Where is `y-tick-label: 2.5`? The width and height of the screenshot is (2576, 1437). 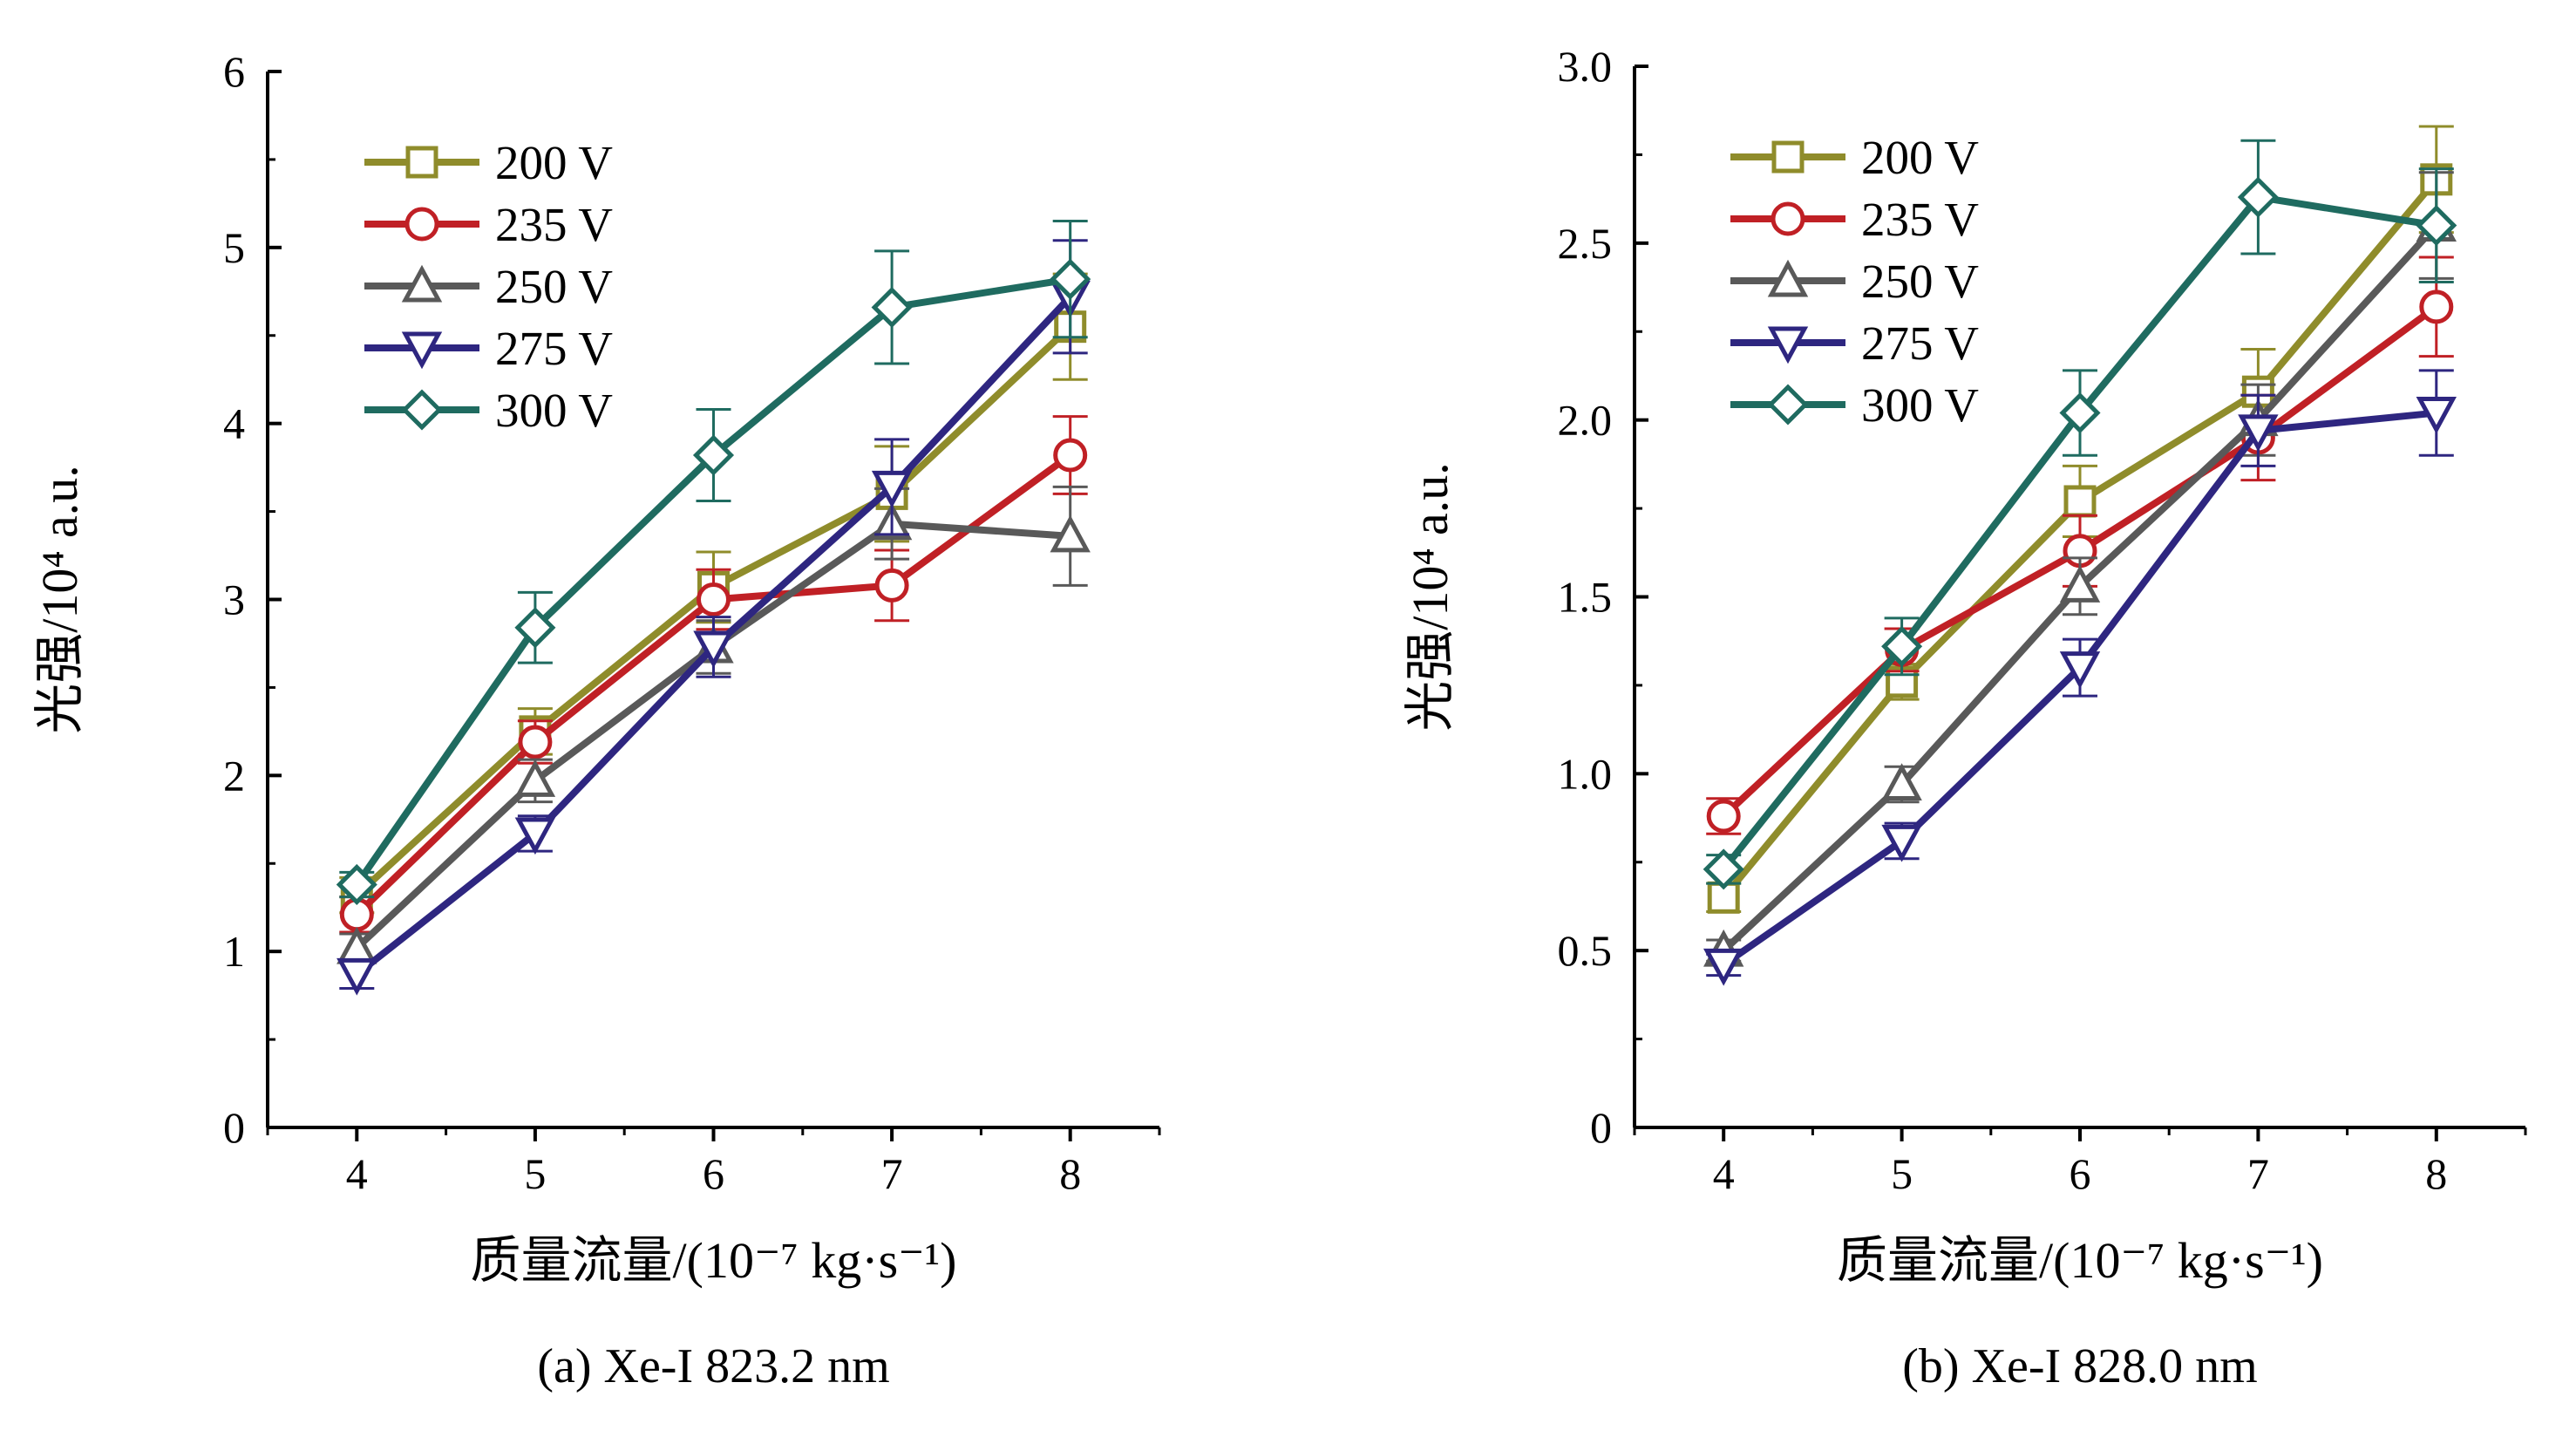 y-tick-label: 2.5 is located at coordinates (1585, 243).